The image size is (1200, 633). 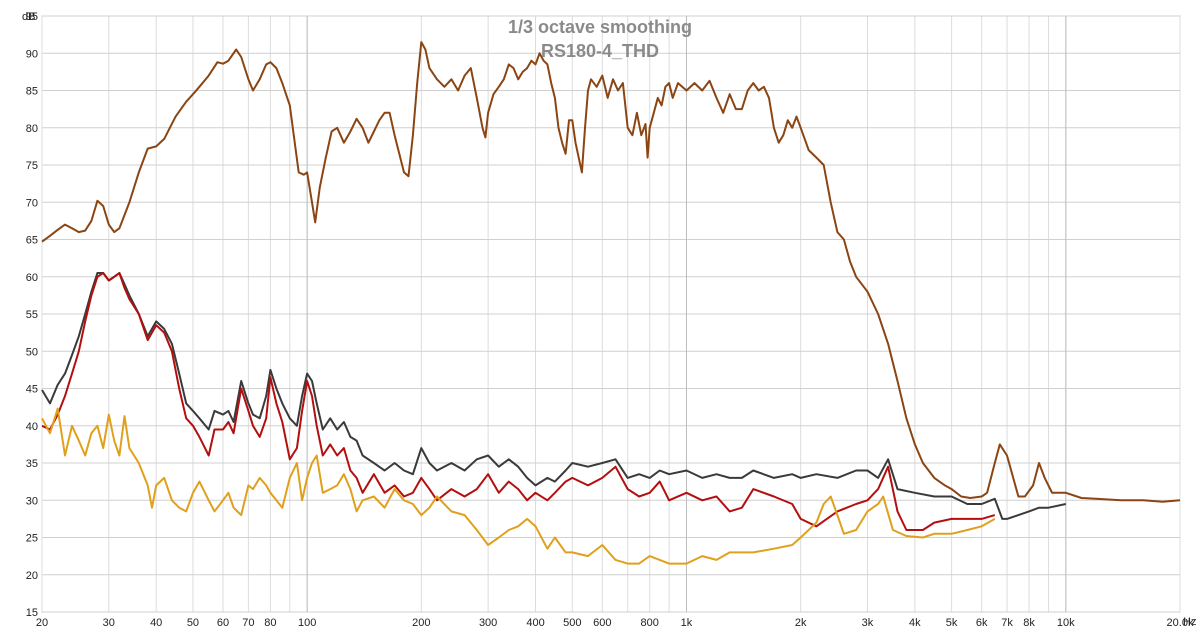 What do you see at coordinates (801, 623) in the screenshot?
I see `x-tick-label: 2k` at bounding box center [801, 623].